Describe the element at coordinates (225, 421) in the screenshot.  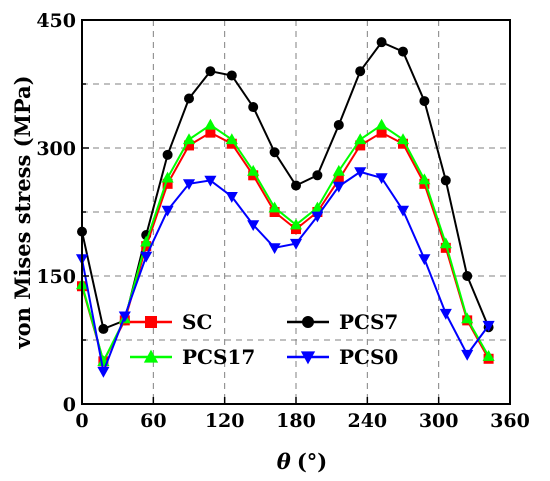
I see `x-tick-label: 120` at that location.